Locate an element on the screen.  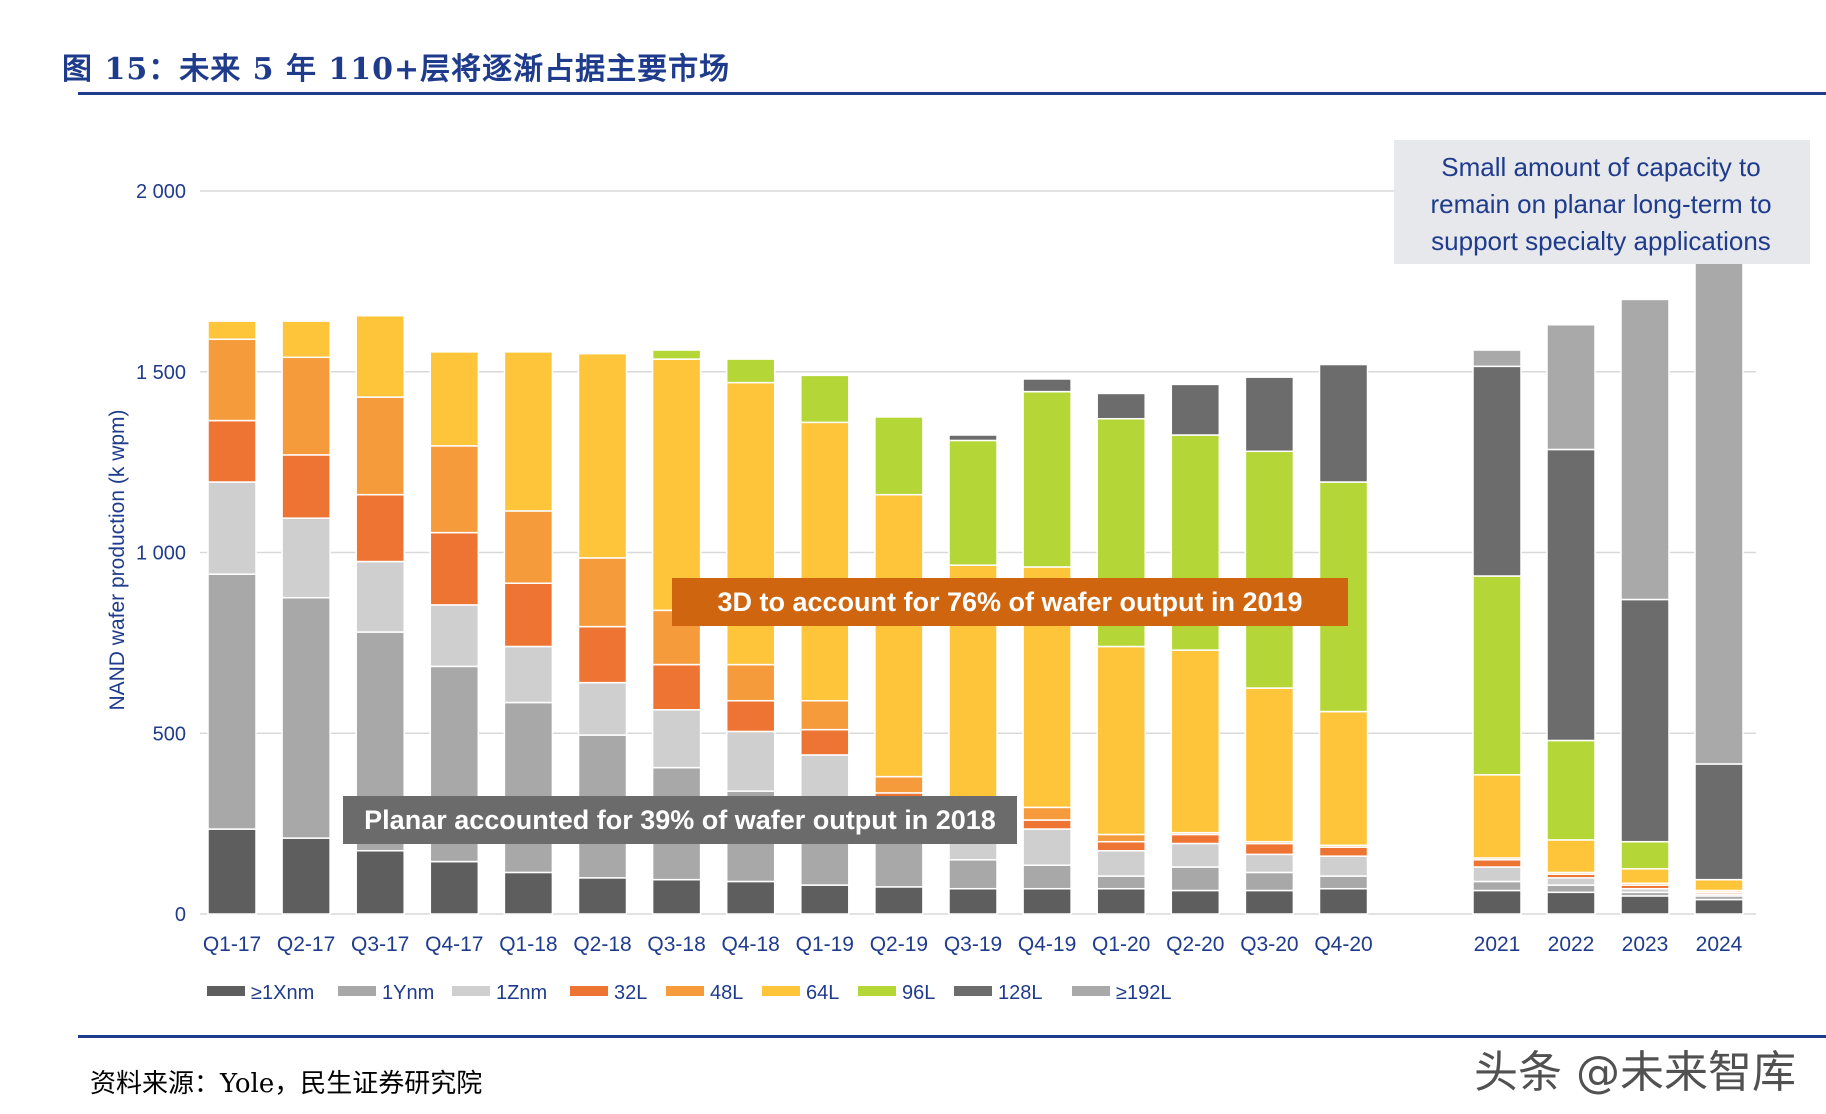
legend-label: 64L is located at coordinates (822, 993).